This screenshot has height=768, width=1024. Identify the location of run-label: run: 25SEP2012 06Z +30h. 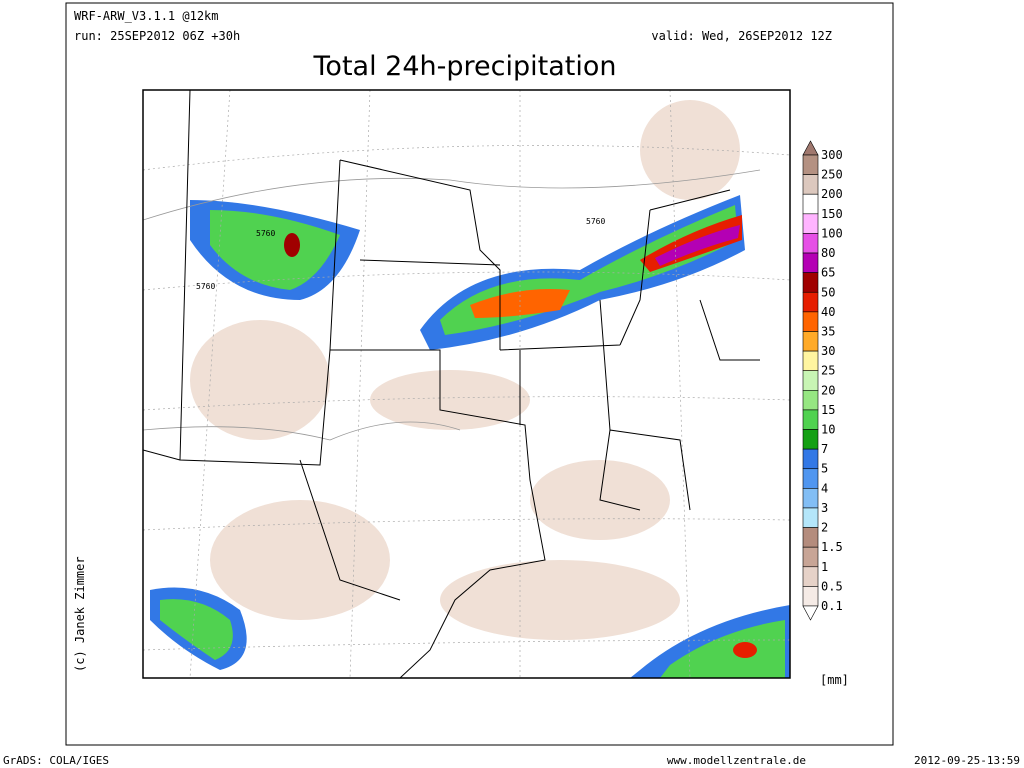
(157, 36).